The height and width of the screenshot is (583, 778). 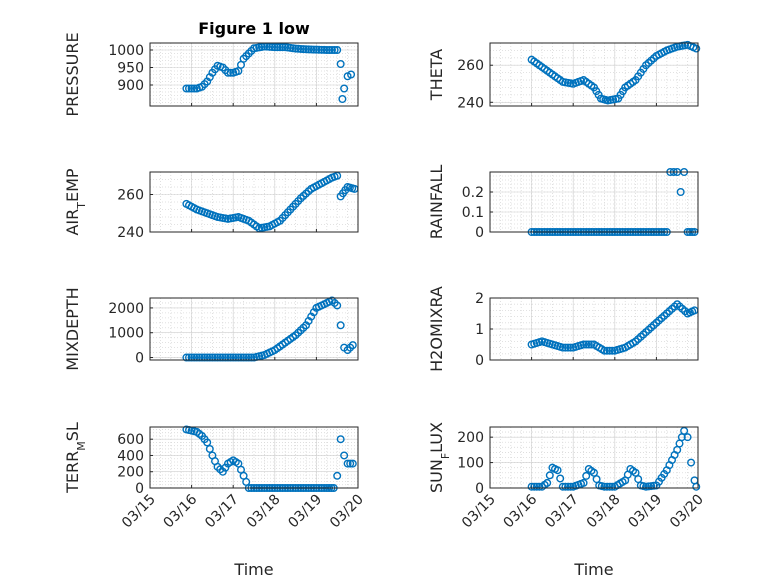 What do you see at coordinates (439, 457) in the screenshot?
I see `y-axis-label: SUNFLUX` at bounding box center [439, 457].